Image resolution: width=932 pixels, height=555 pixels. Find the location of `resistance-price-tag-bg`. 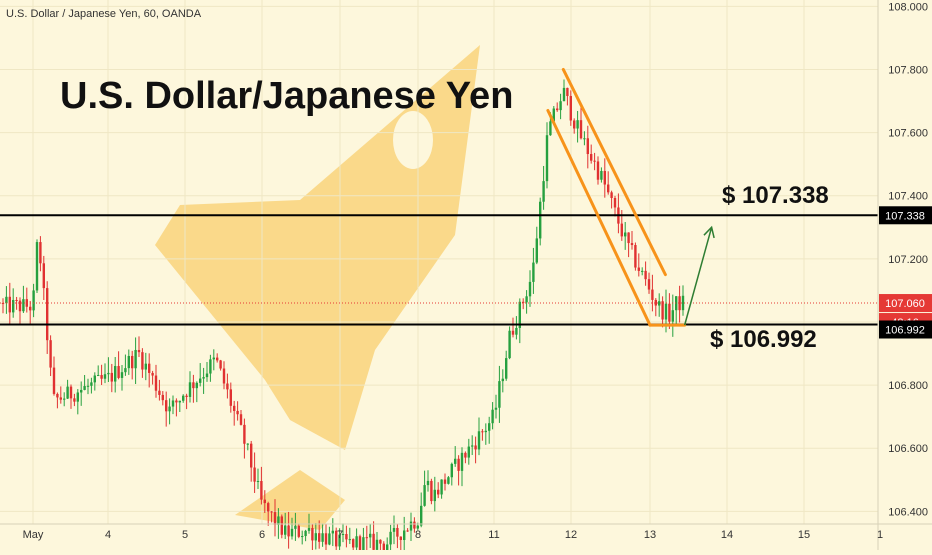

resistance-price-tag-bg is located at coordinates (905, 215).